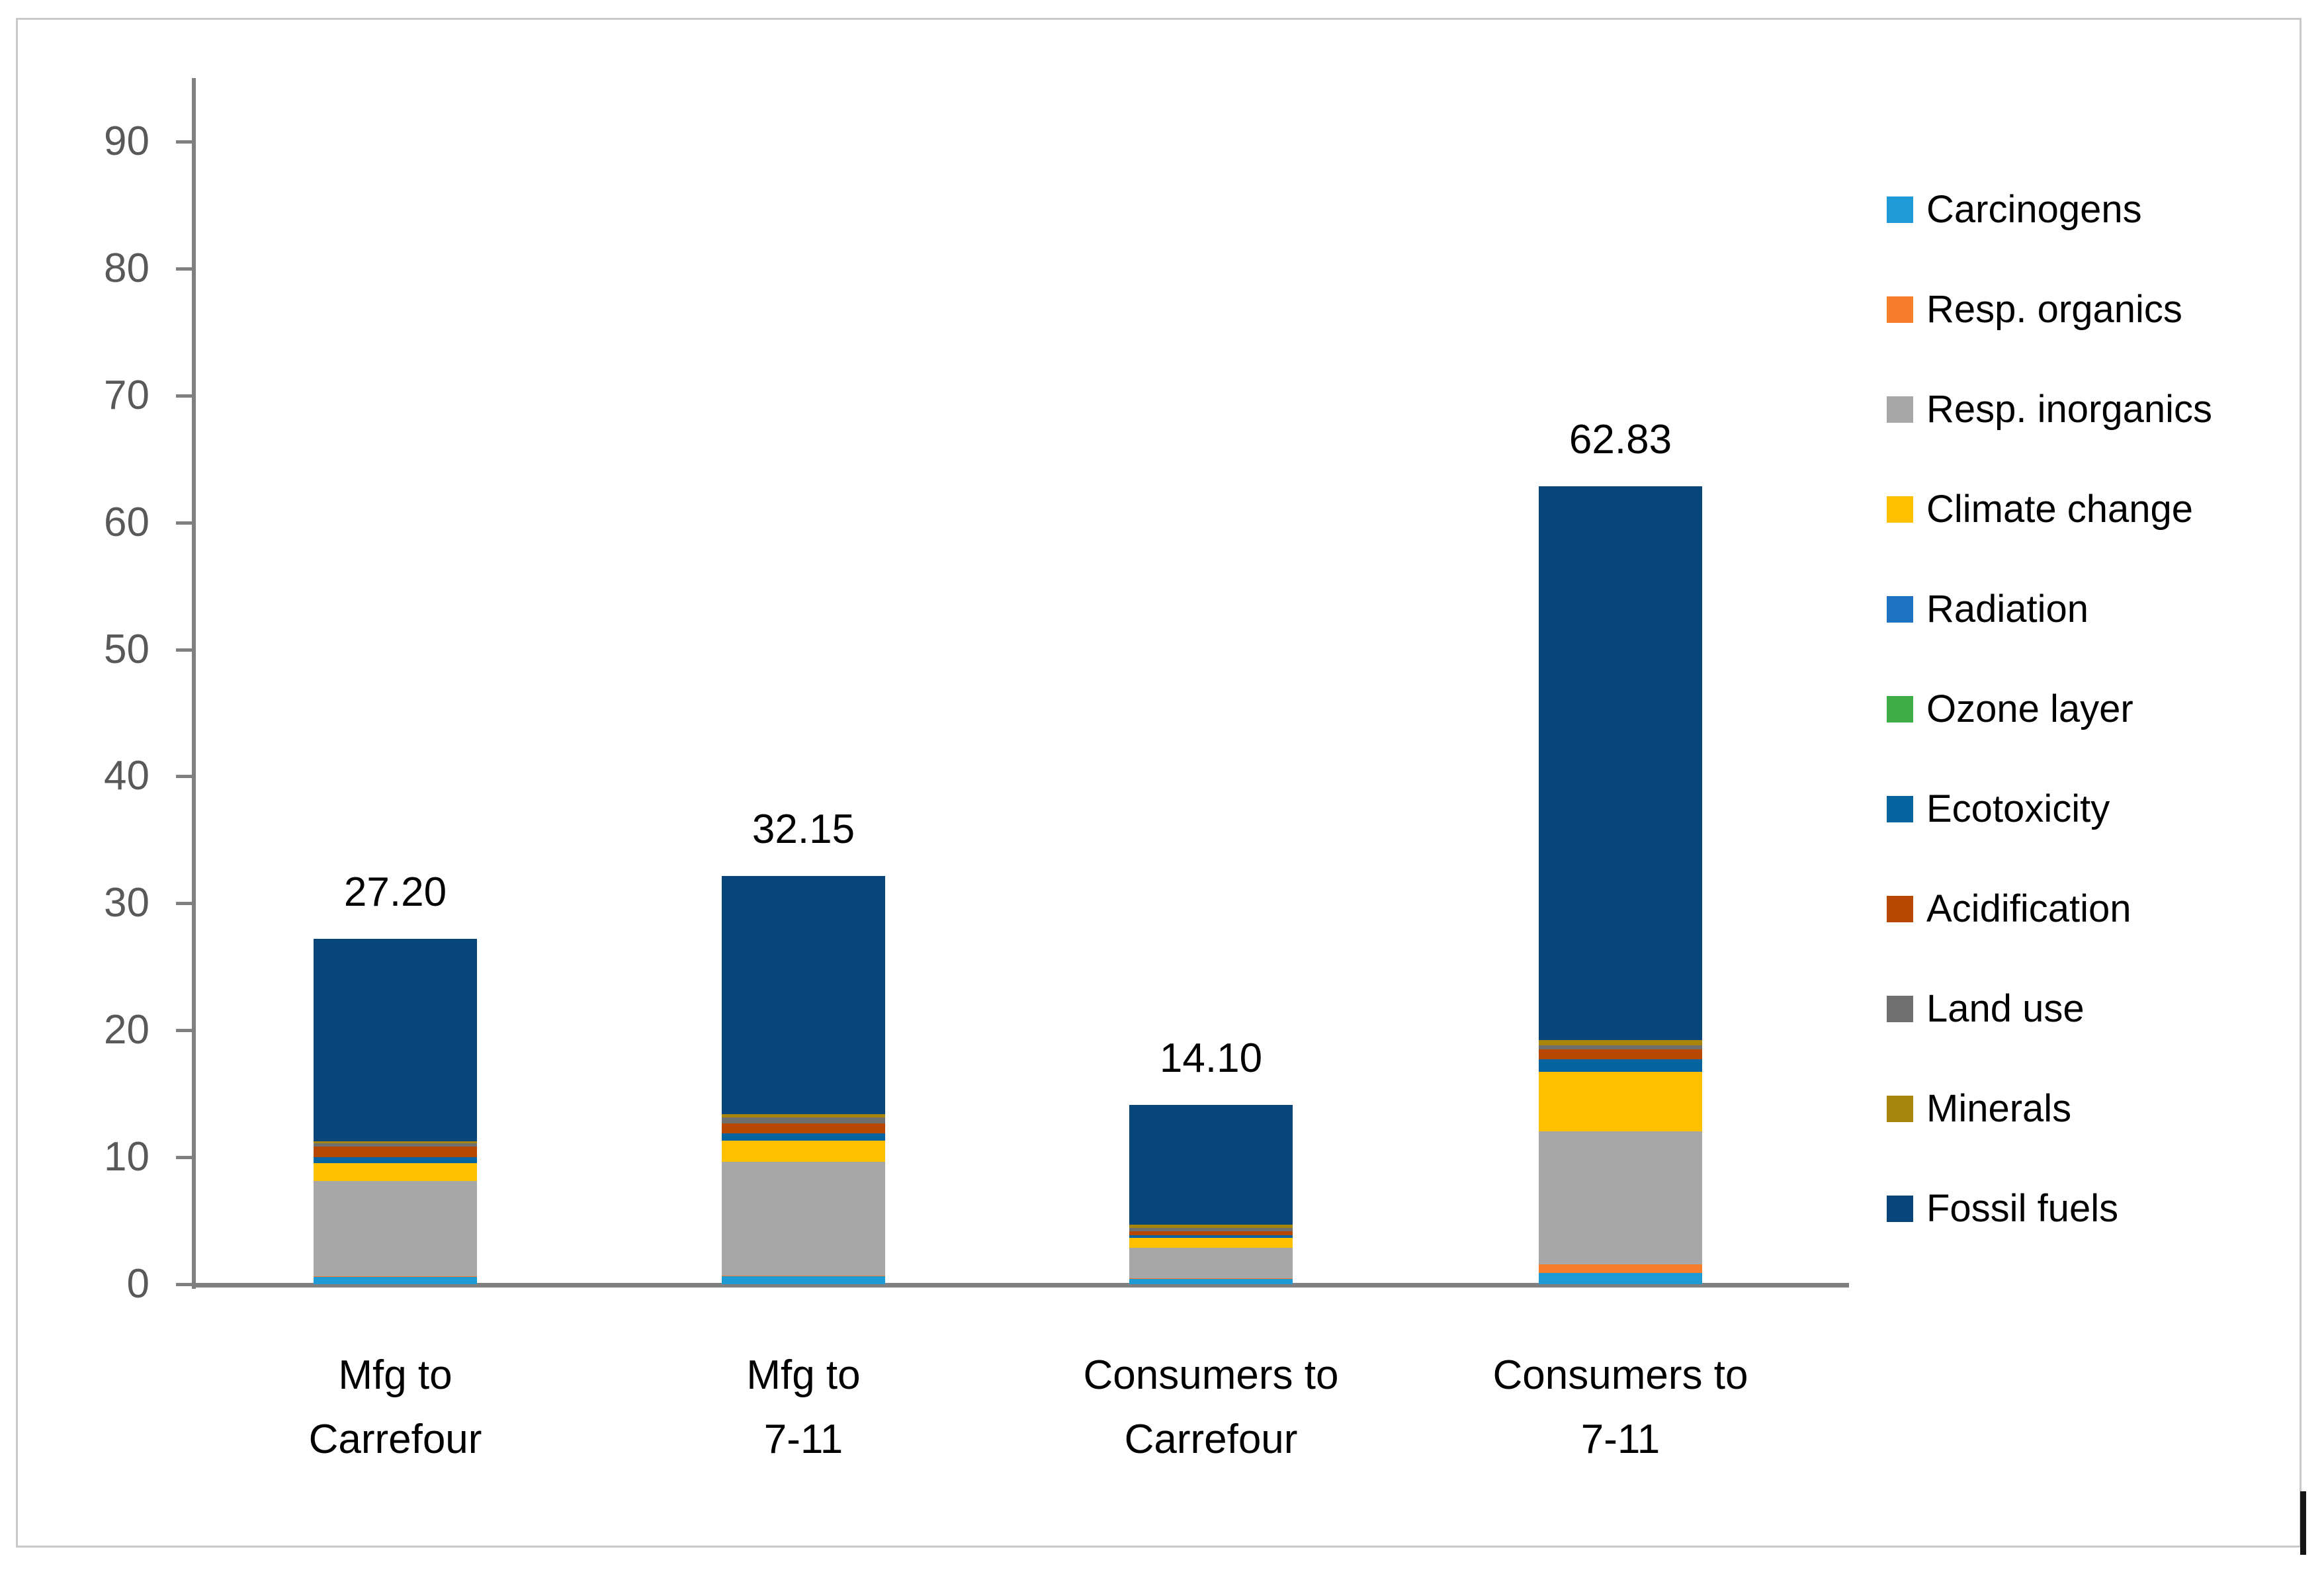  What do you see at coordinates (2059, 509) in the screenshot?
I see `legend-label: Climate change` at bounding box center [2059, 509].